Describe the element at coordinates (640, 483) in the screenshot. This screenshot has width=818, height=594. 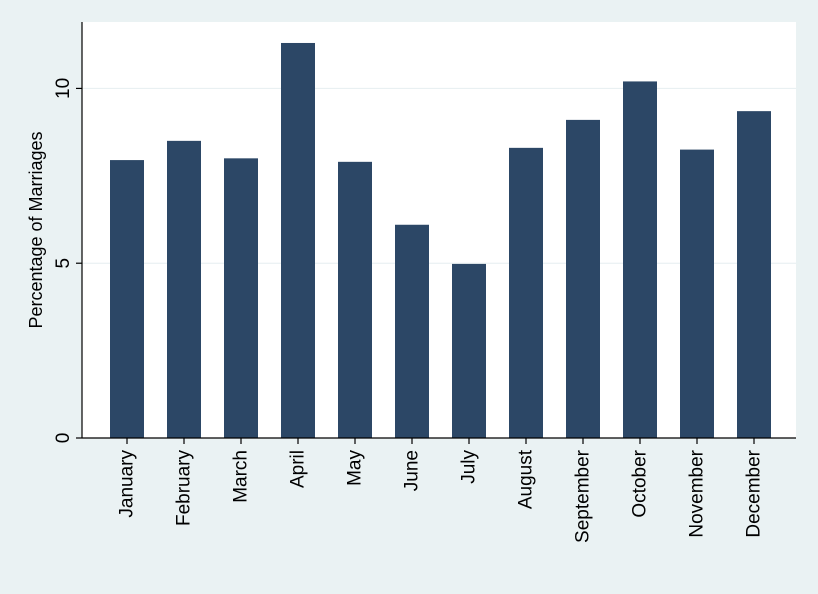
I see `x-tick-label-october: October` at that location.